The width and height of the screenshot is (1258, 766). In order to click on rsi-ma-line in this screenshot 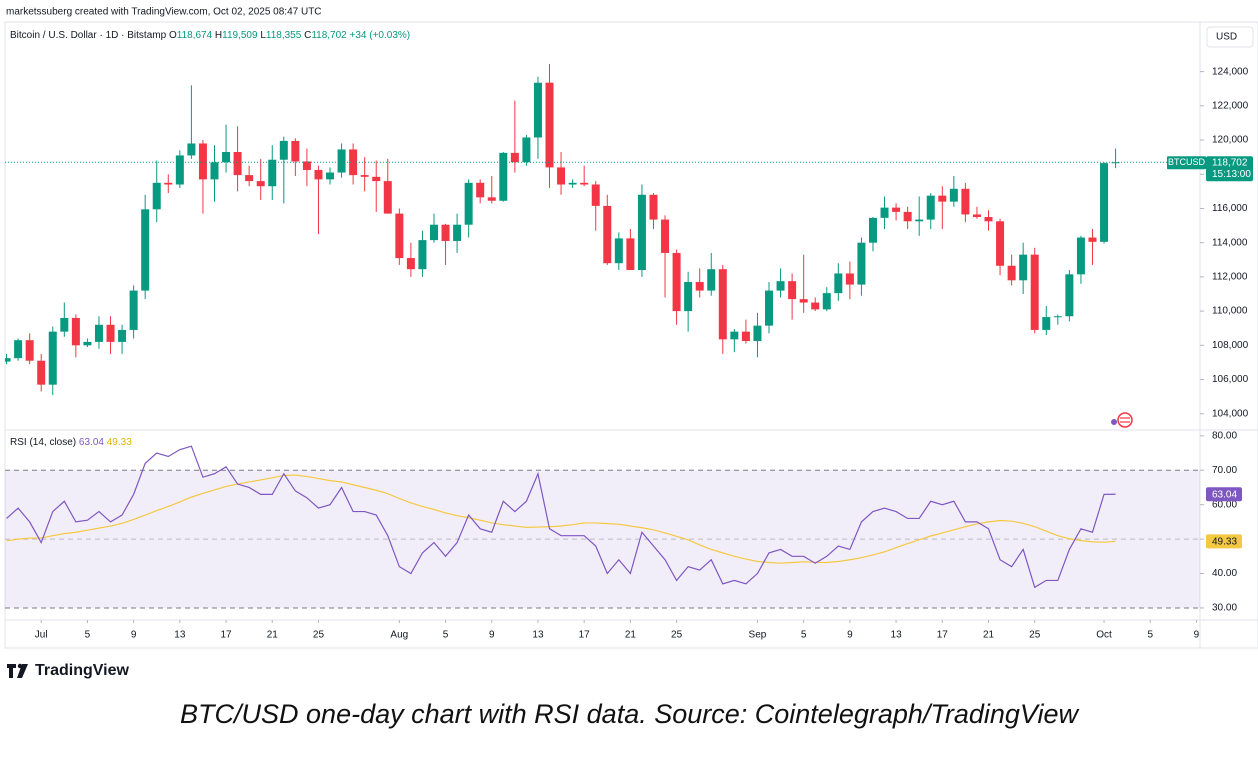, I will do `click(561, 519)`.